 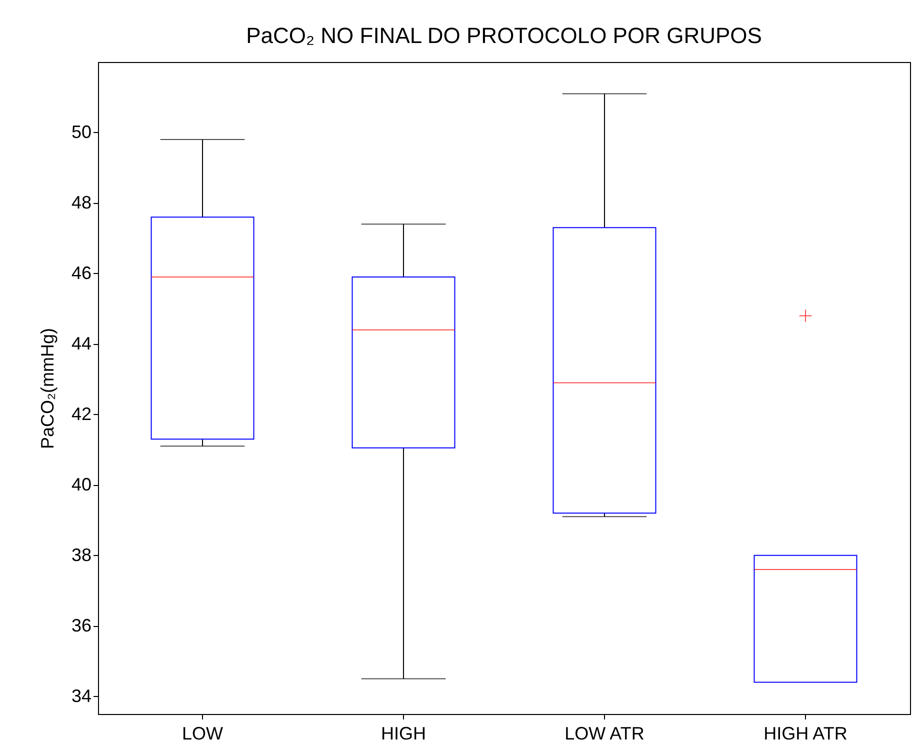 What do you see at coordinates (806, 734) in the screenshot?
I see `x-tick-label: HIGH ATR` at bounding box center [806, 734].